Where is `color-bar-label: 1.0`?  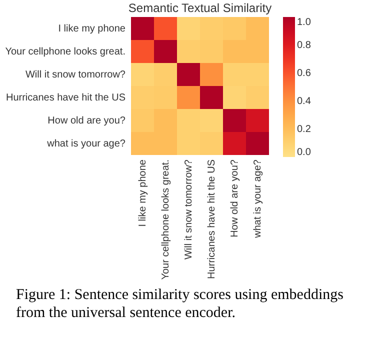 color-bar-label: 1.0 is located at coordinates (304, 22).